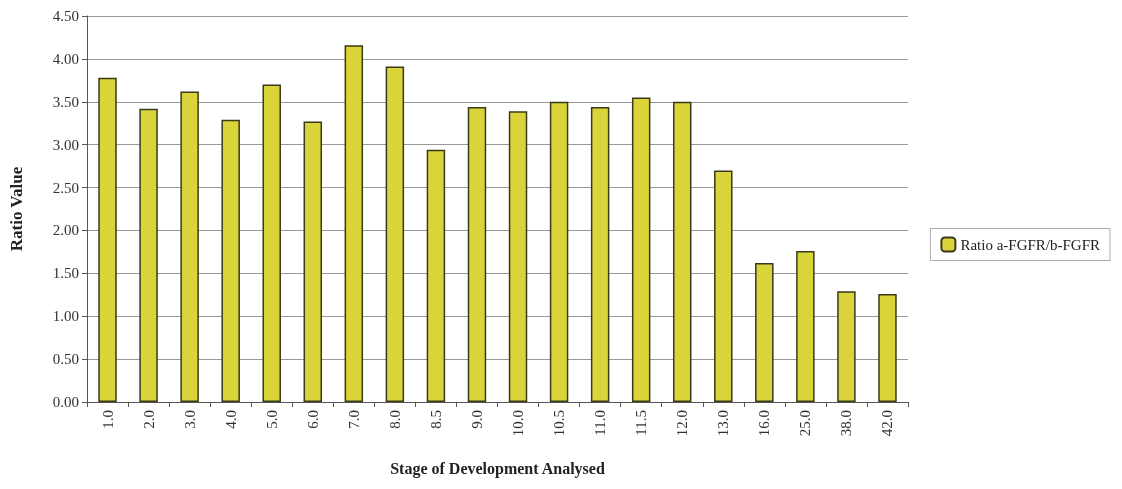 The height and width of the screenshot is (489, 1122). Describe the element at coordinates (148, 419) in the screenshot. I see `x-tick-label: 2.0` at that location.